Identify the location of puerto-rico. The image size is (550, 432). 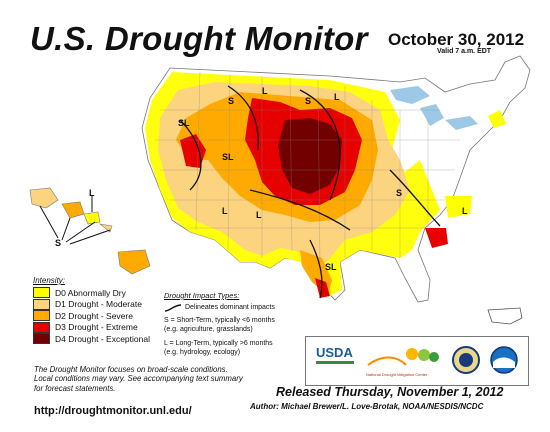
(505, 316).